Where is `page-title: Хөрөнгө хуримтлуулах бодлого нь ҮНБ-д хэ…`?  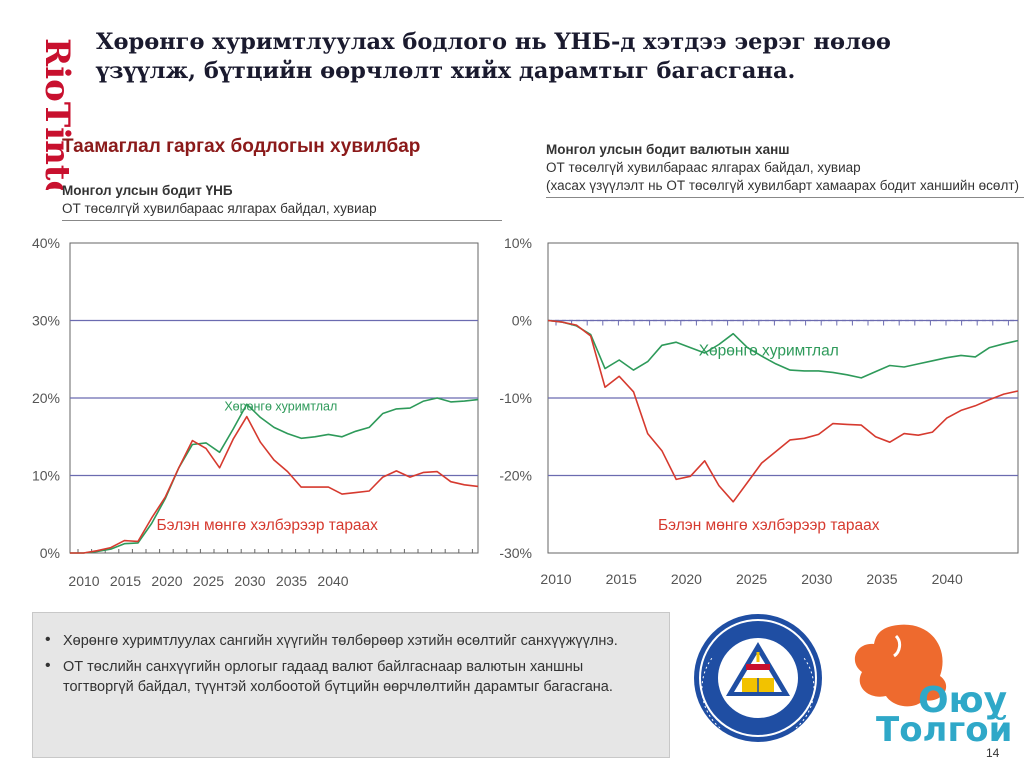 page-title: Хөрөнгө хуримтлуулах бодлого нь ҮНБ-д хэ… is located at coordinates (493, 56).